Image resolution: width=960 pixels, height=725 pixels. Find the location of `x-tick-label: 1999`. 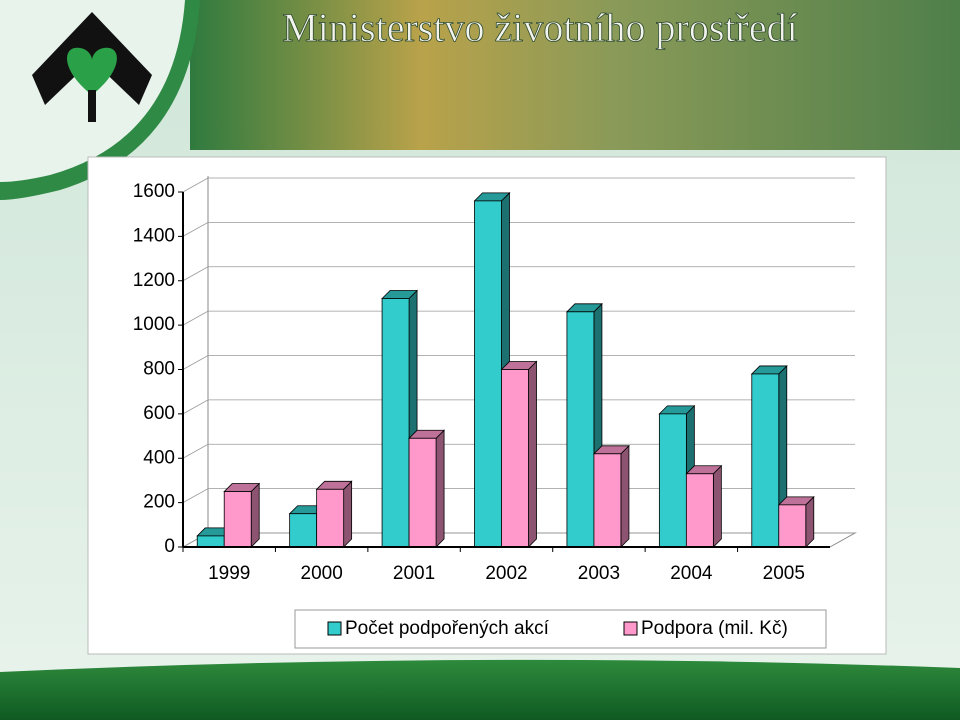

x-tick-label: 1999 is located at coordinates (229, 573).